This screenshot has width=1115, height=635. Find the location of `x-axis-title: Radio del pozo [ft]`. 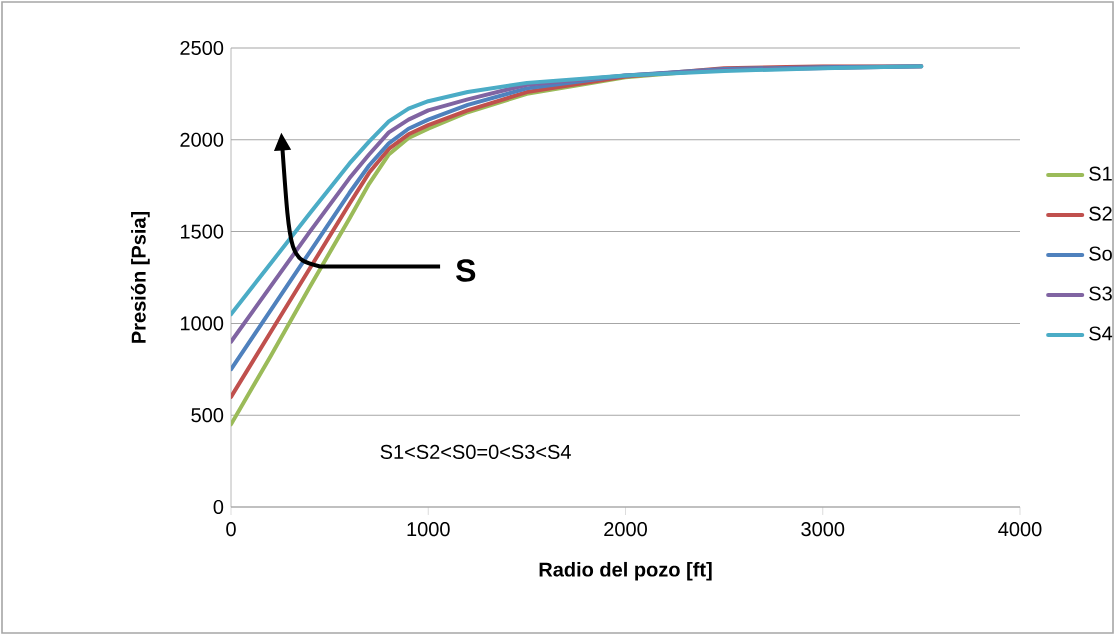

x-axis-title: Radio del pozo [ft] is located at coordinates (625, 571).